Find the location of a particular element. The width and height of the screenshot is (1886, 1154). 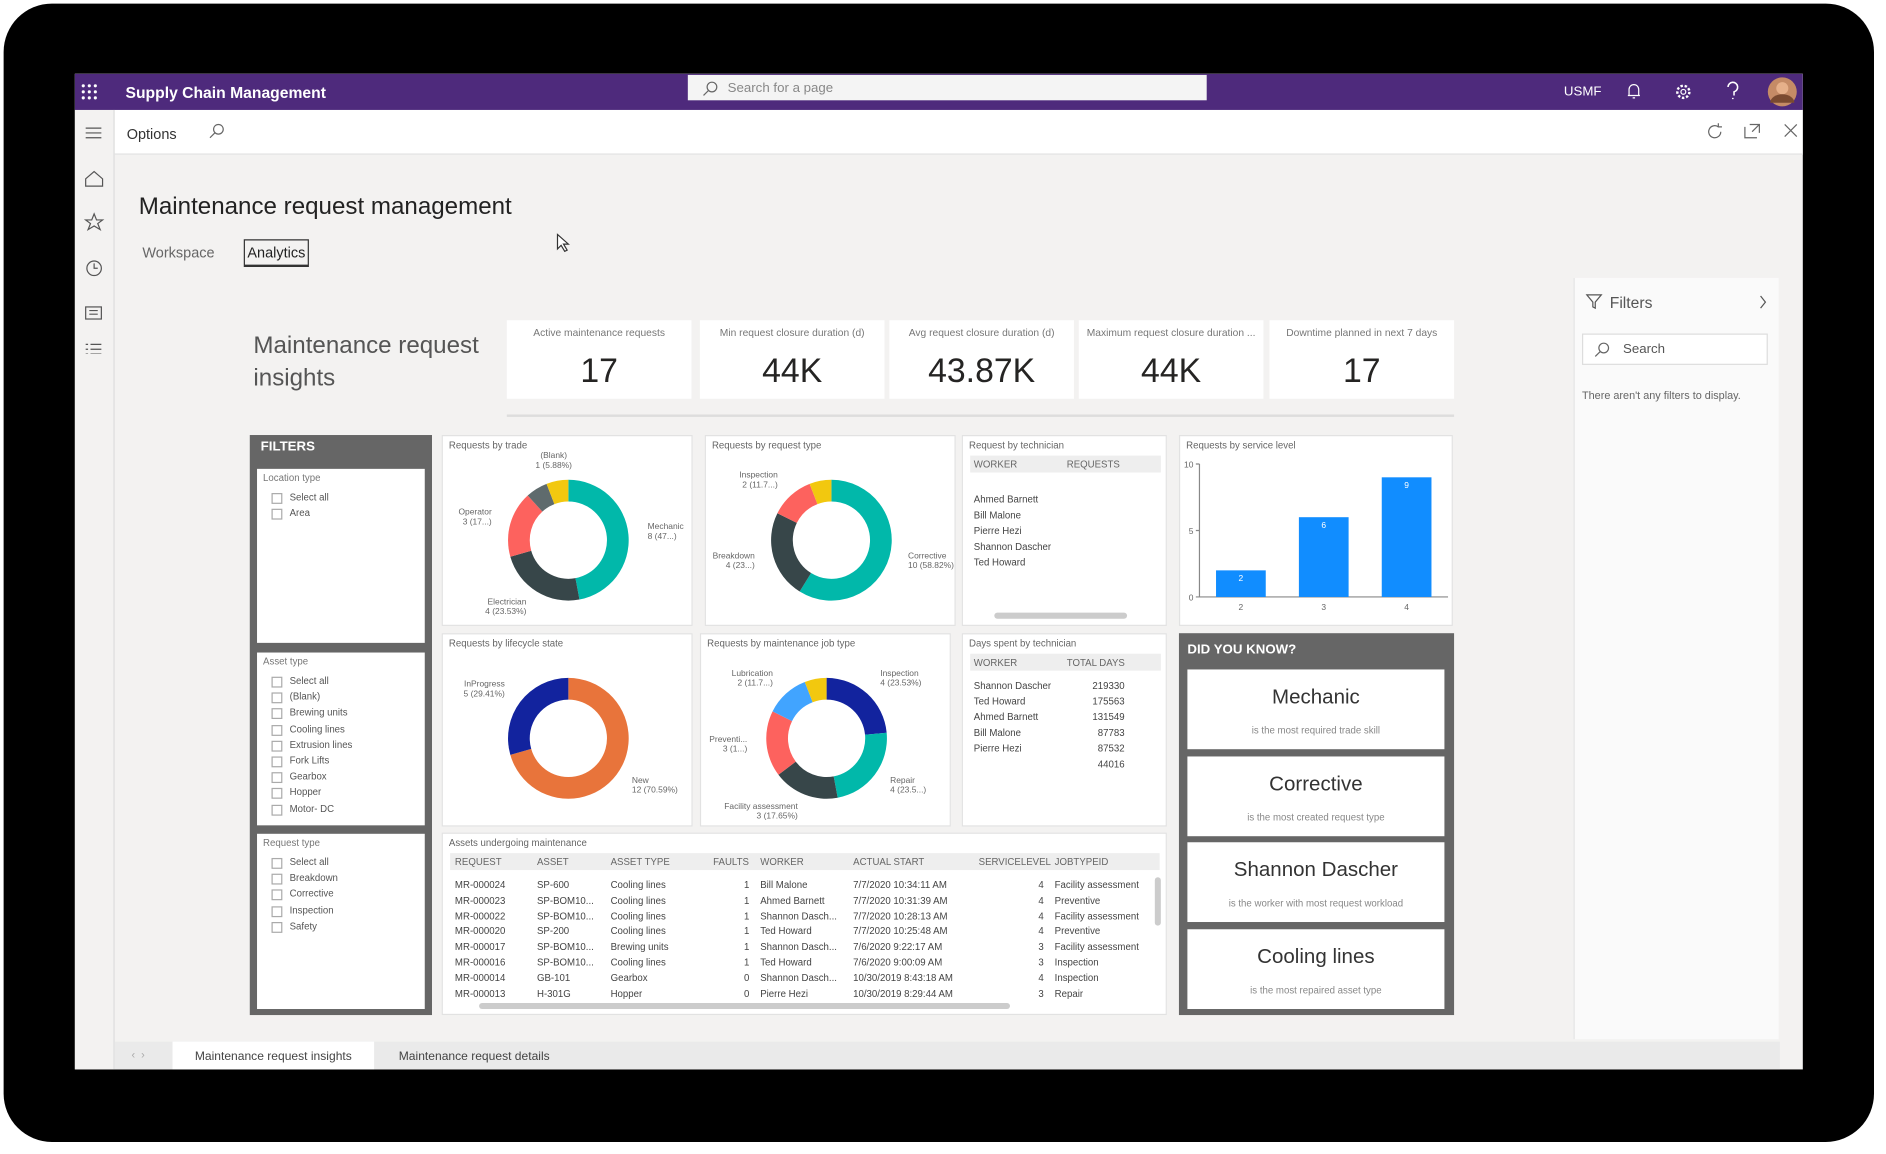

slicer-option: Breakdown is located at coordinates (313, 878).